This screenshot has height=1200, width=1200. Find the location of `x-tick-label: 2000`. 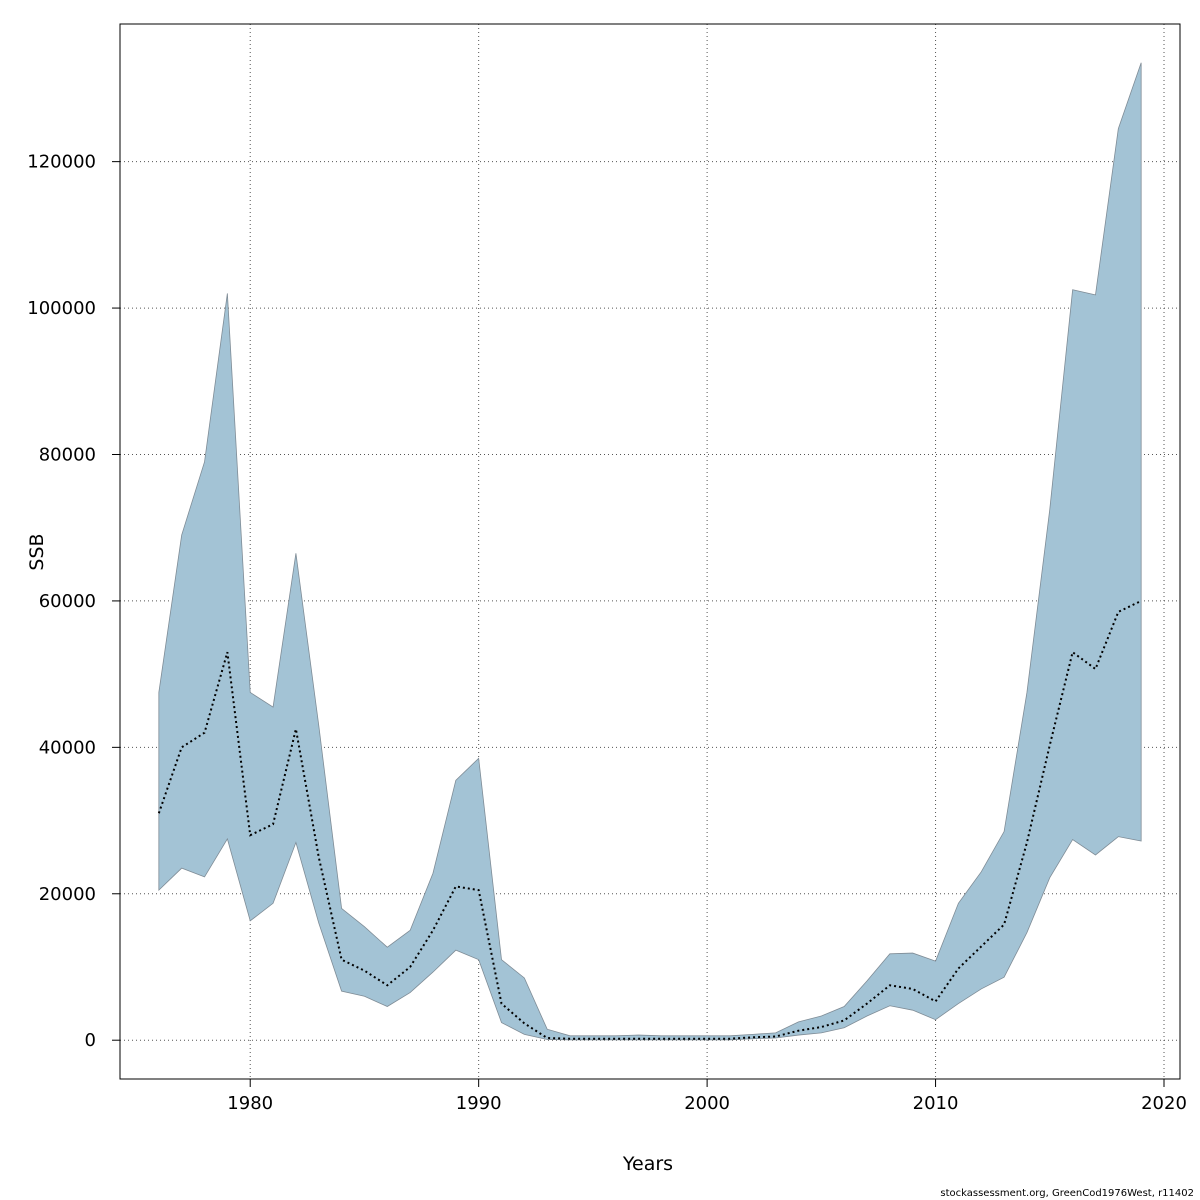

x-tick-label: 2000 is located at coordinates (707, 1103).